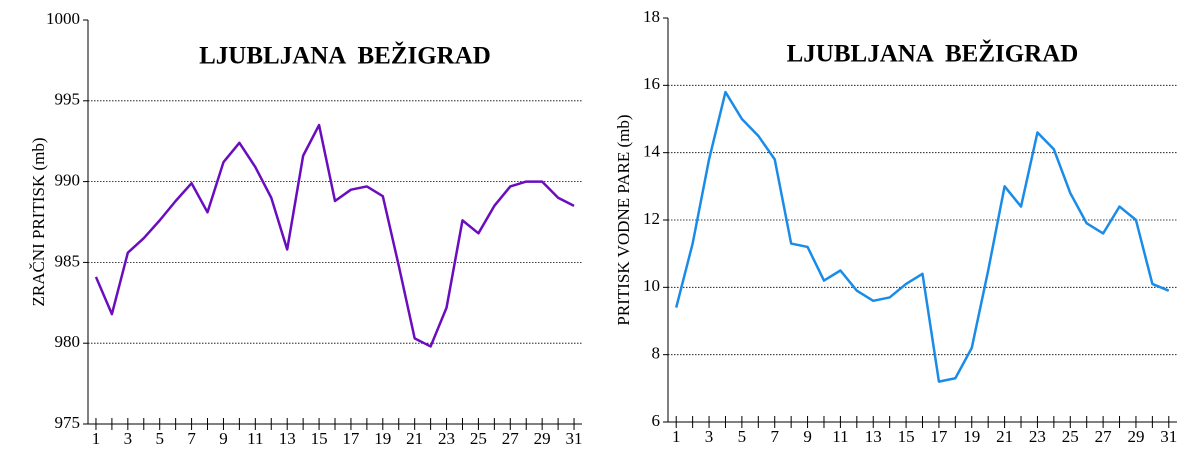 Image resolution: width=1185 pixels, height=450 pixels. What do you see at coordinates (623, 219) in the screenshot?
I see `y-axis-label: PRITISK VODNE PARE (mb)` at bounding box center [623, 219].